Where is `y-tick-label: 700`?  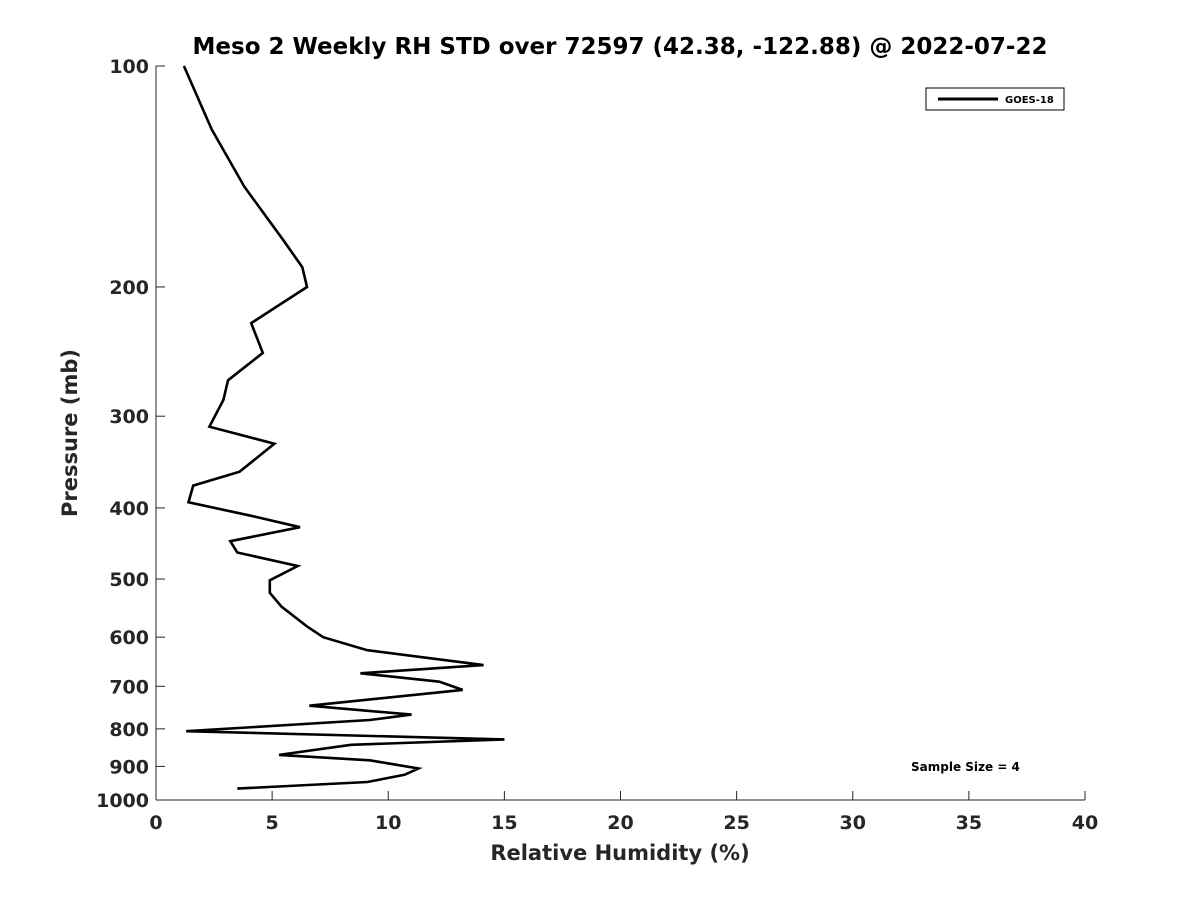
y-tick-label: 700 is located at coordinates (129, 687).